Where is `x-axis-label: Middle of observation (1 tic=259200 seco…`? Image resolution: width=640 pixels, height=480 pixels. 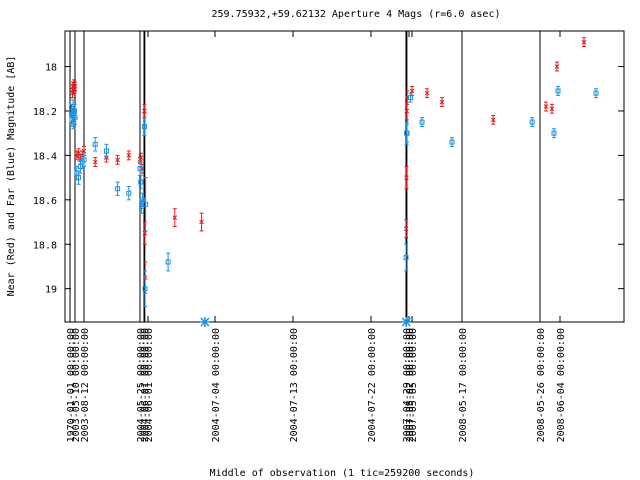
x-axis-label: Middle of observation (1 tic=259200 seco… is located at coordinates (342, 473).